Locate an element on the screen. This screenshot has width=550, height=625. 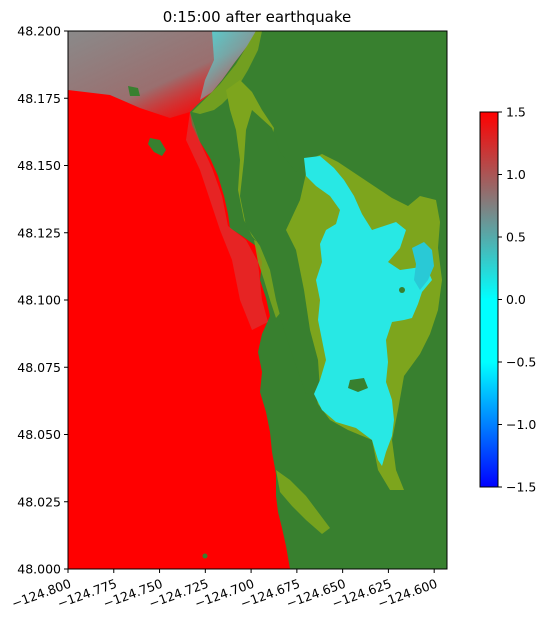
colorbar-tick-label: 0.0 is located at coordinates (516, 299).